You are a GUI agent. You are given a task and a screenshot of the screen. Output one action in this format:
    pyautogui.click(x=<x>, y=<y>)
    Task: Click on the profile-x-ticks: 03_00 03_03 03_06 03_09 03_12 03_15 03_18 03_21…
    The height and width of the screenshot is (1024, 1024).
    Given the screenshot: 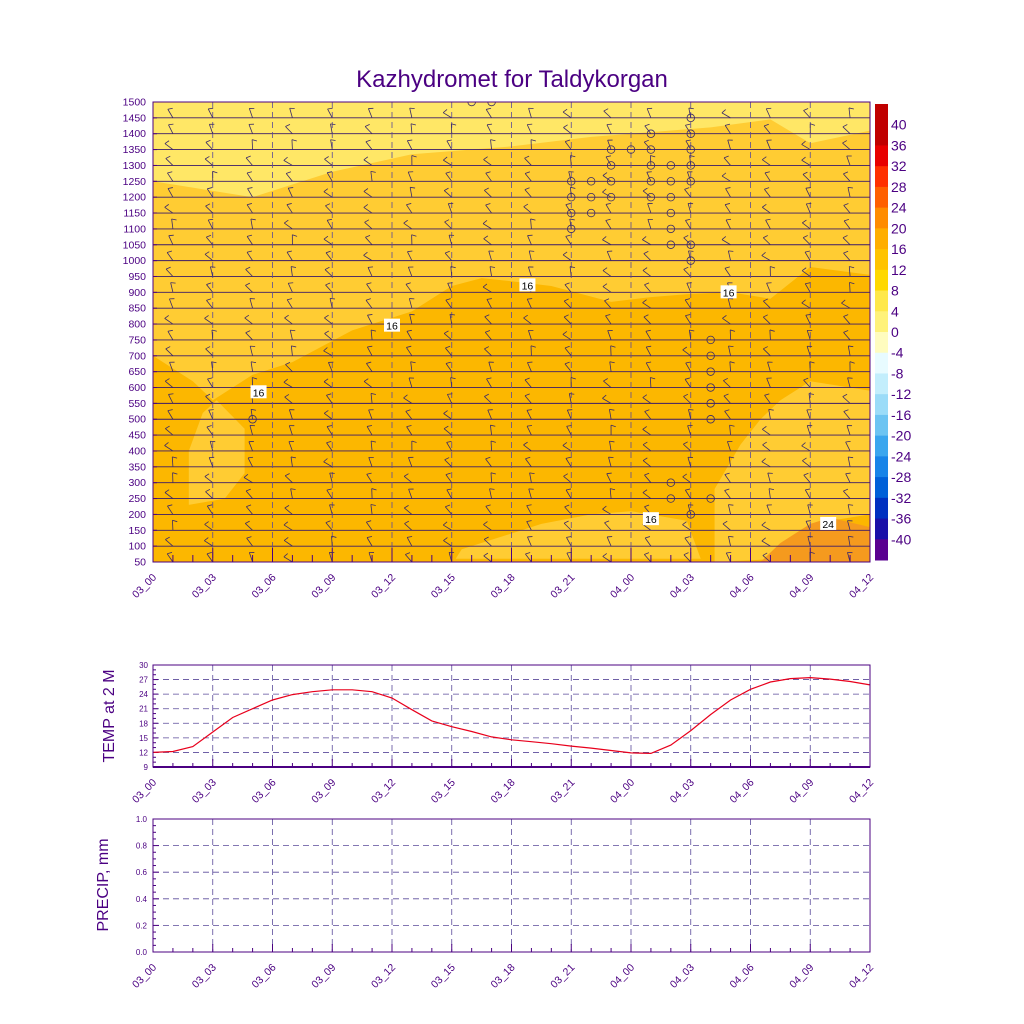 What is the action you would take?
    pyautogui.click(x=503, y=586)
    